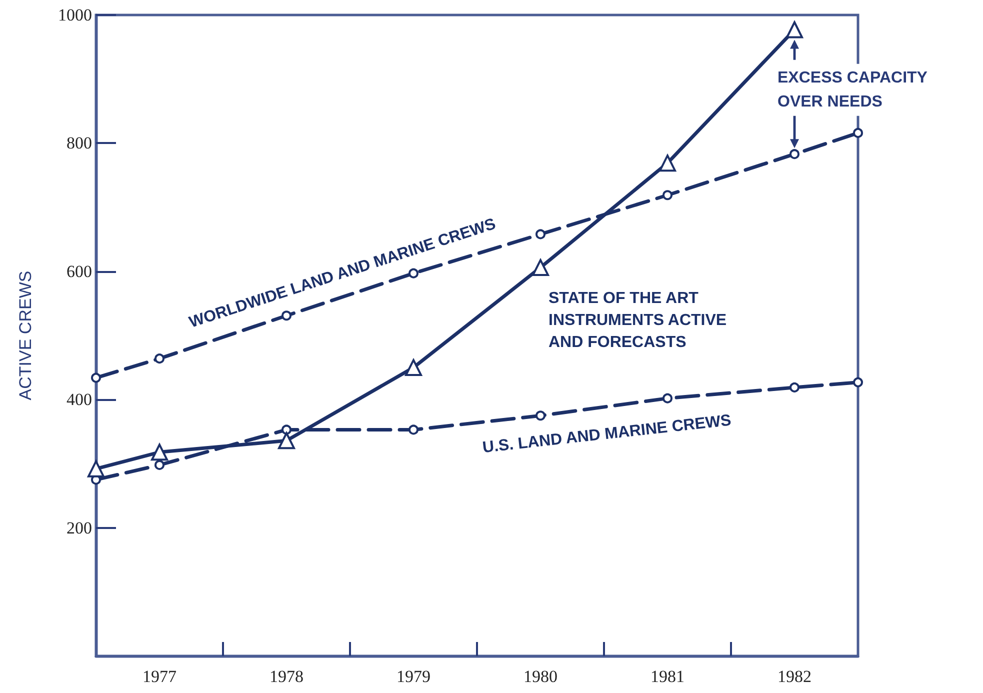  Describe the element at coordinates (25, 335) in the screenshot. I see `y-axis-title: ACTIVE CREWS` at that location.